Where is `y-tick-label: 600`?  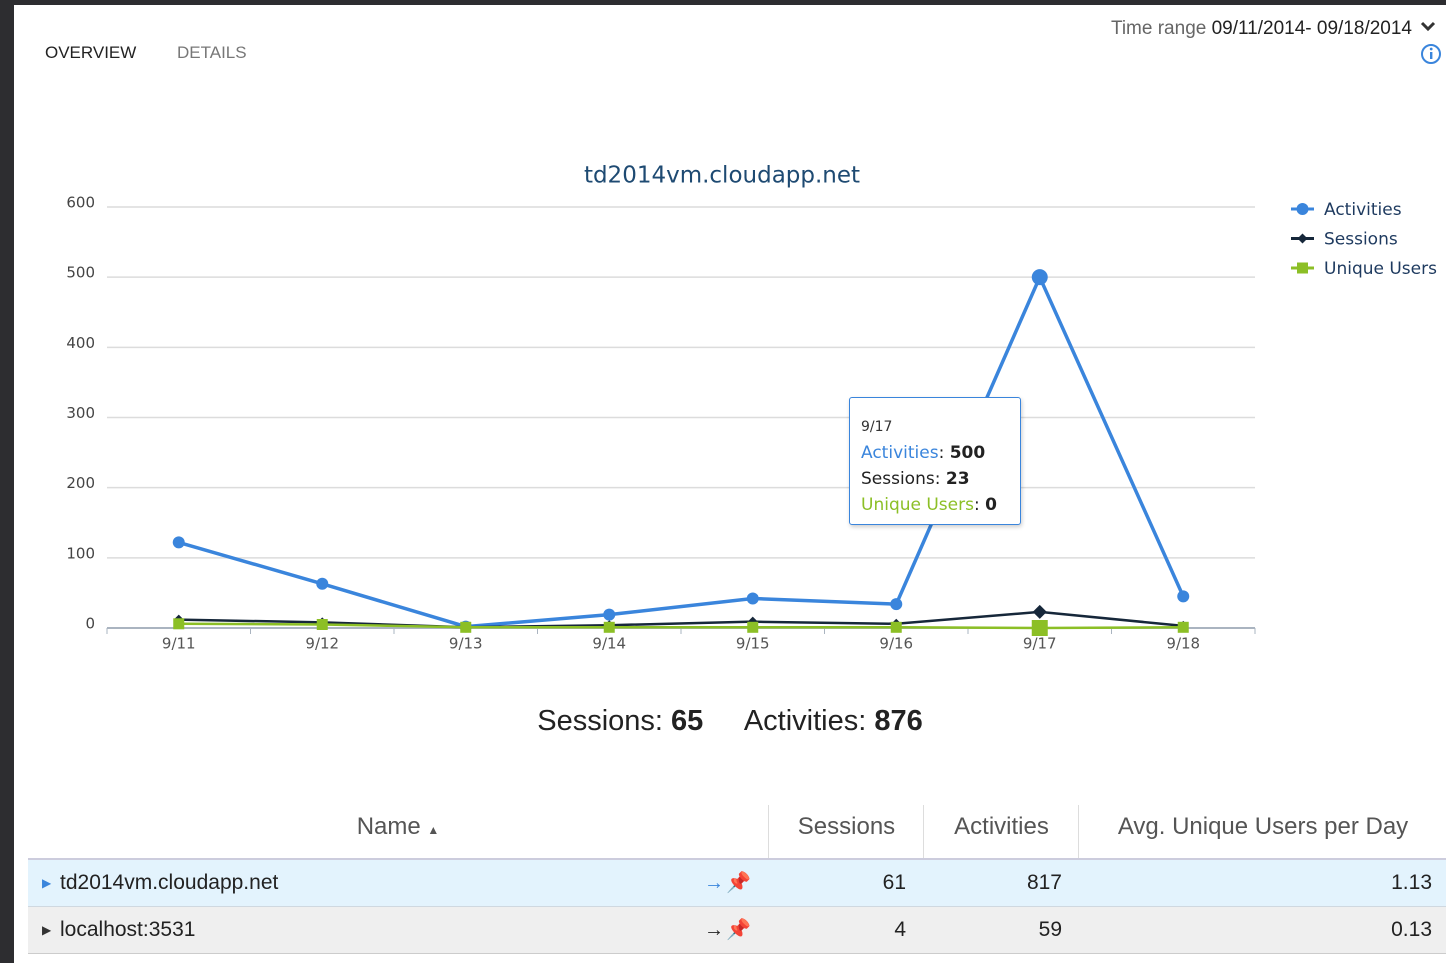
y-tick-label: 600 is located at coordinates (80, 203).